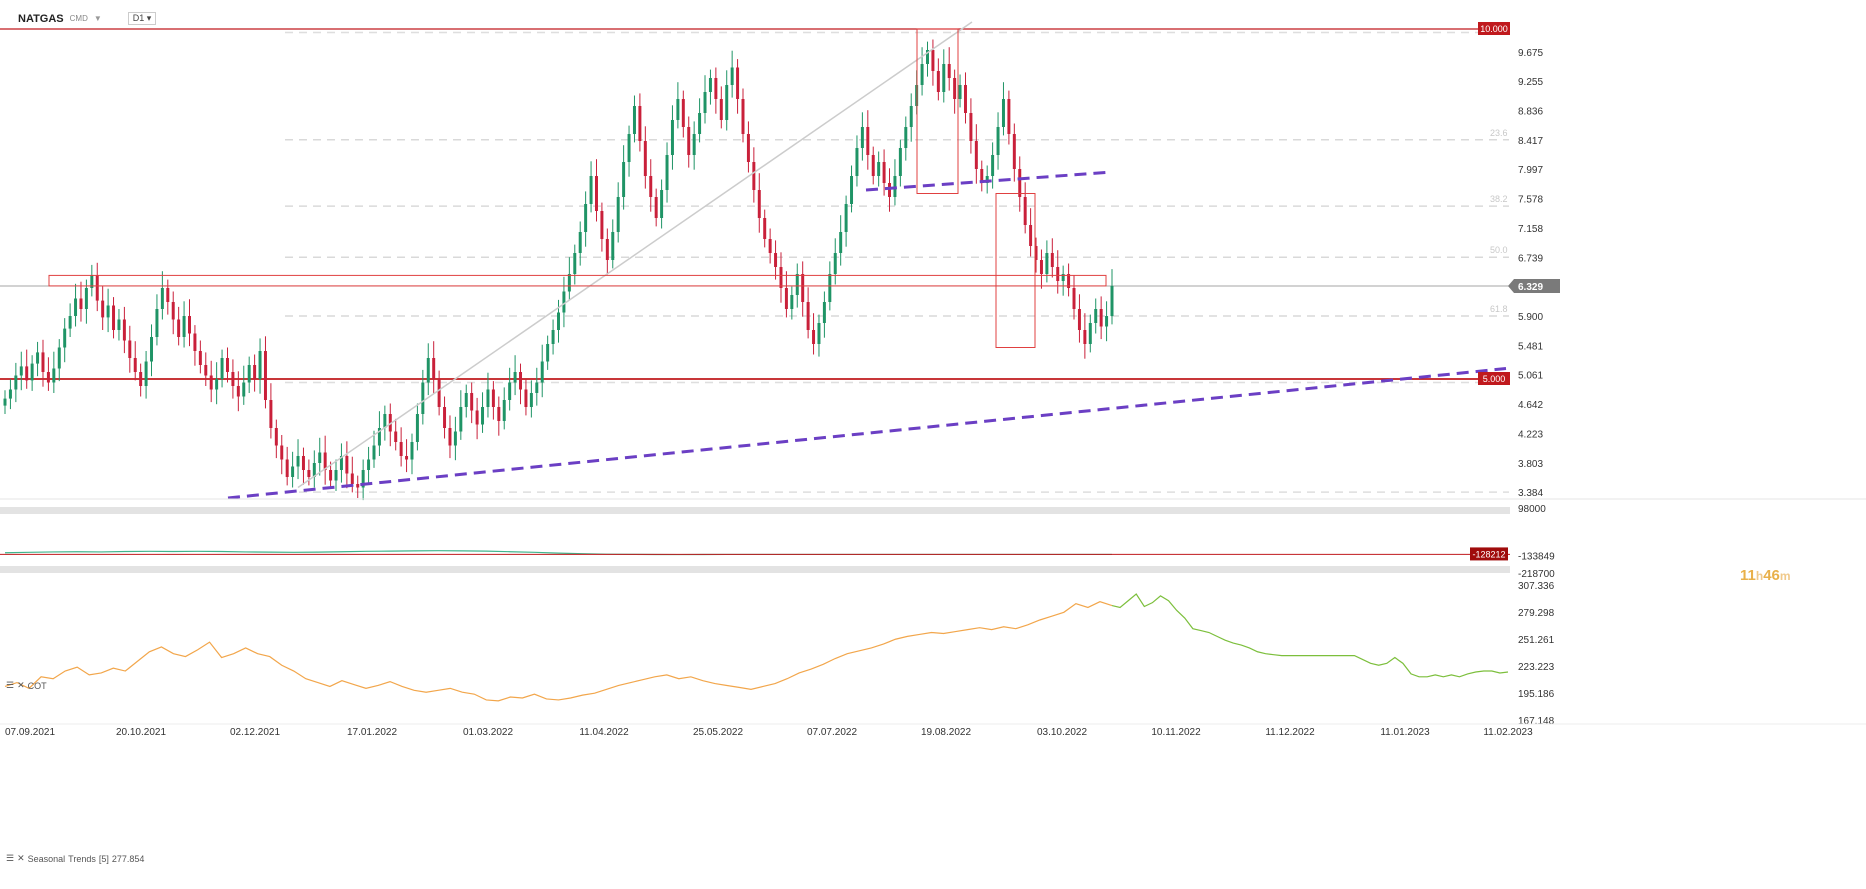 The width and height of the screenshot is (1866, 889). Describe the element at coordinates (1062, 732) in the screenshot. I see `x-tick-label: 03.10.2022` at that location.